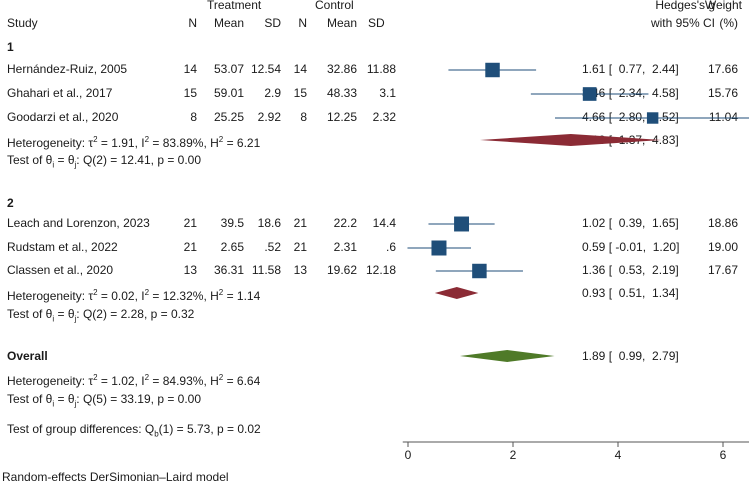 The width and height of the screenshot is (749, 486). Describe the element at coordinates (269, 117) in the screenshot. I see `sd-treatment: 2.92` at that location.